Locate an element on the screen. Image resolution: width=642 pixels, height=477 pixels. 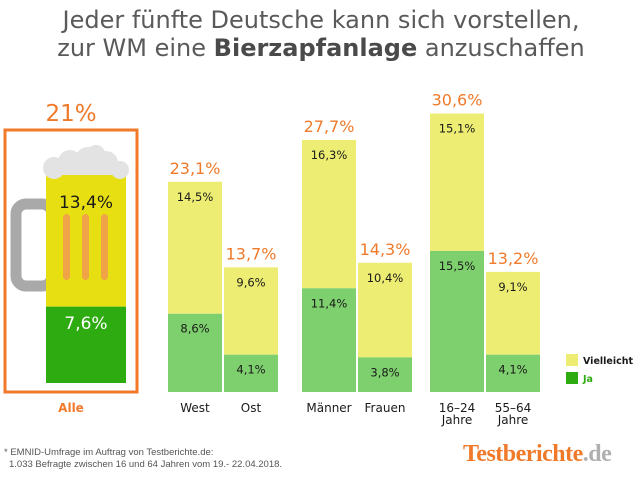
brand-logo: Testberichte.de is located at coordinates (537, 454).